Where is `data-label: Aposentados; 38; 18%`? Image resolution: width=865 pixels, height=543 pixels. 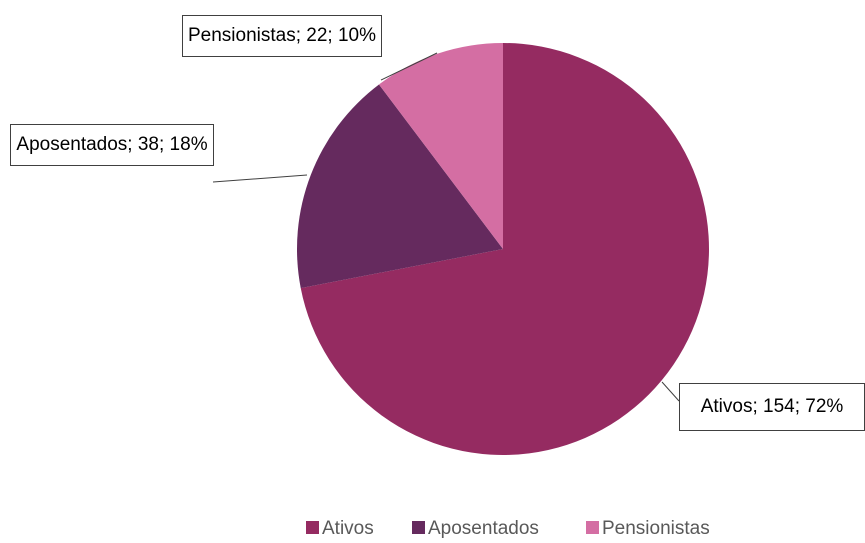
data-label: Aposentados; 38; 18% is located at coordinates (112, 145).